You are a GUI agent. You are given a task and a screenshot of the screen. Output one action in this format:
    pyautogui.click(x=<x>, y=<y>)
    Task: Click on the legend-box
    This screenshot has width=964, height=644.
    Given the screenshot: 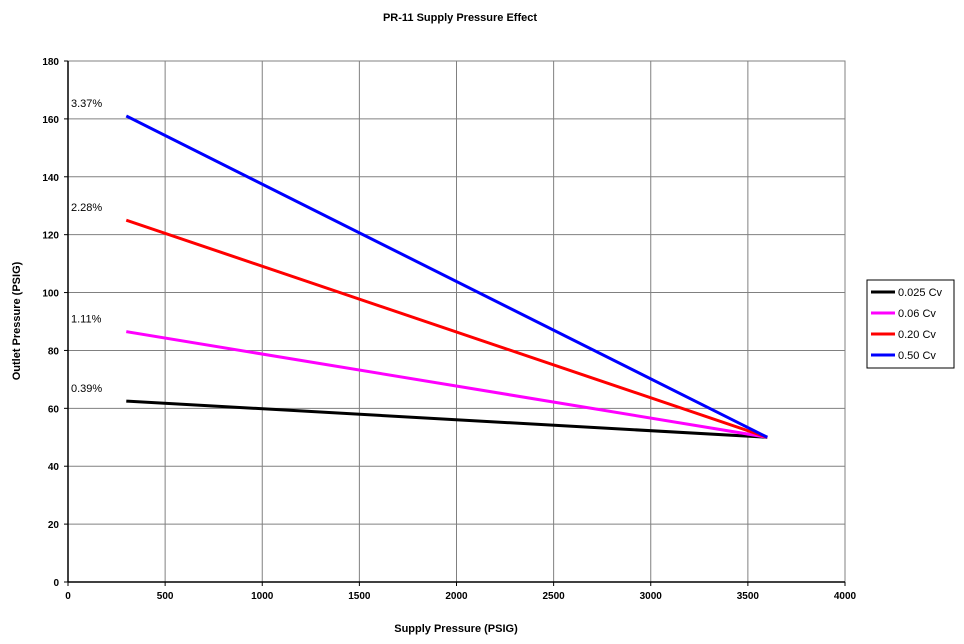 What is the action you would take?
    pyautogui.click(x=910, y=324)
    